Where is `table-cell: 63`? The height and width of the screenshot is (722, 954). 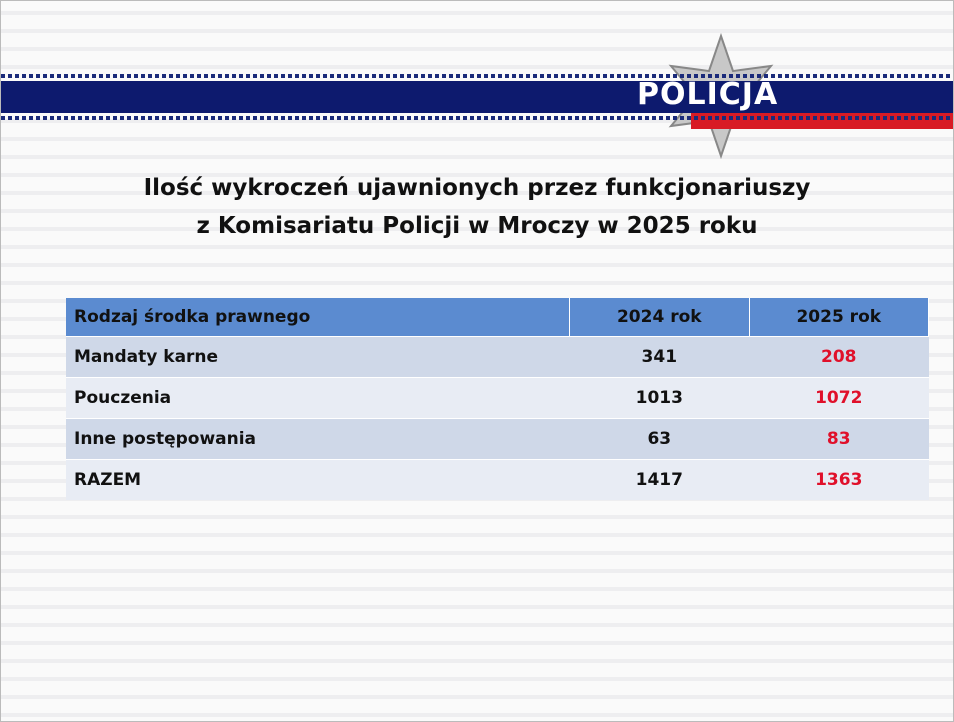 table-cell: 63 is located at coordinates (659, 439).